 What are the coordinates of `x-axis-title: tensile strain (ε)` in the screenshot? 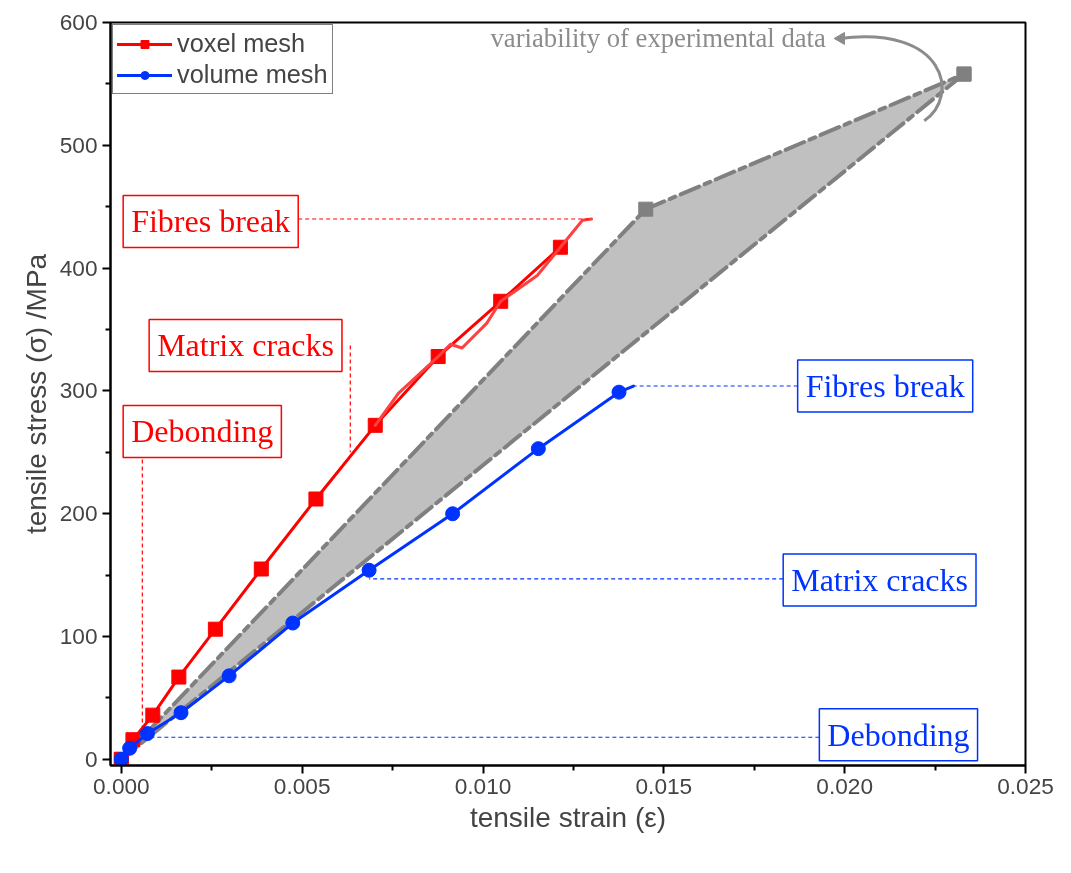 It's located at (568, 817).